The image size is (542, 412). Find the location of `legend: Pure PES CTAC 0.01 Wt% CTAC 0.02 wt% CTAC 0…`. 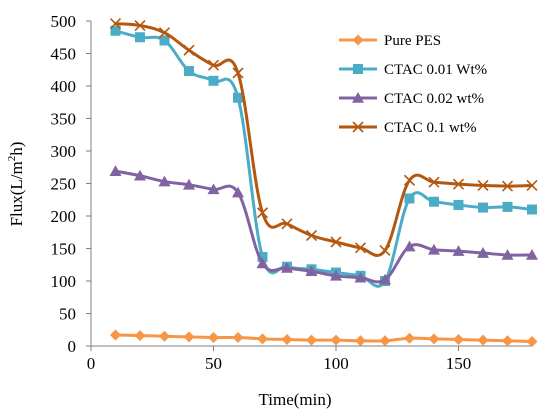

legend: Pure PES CTAC 0.01 Wt% CTAC 0.02 wt% CTAC 0… is located at coordinates (413, 84).